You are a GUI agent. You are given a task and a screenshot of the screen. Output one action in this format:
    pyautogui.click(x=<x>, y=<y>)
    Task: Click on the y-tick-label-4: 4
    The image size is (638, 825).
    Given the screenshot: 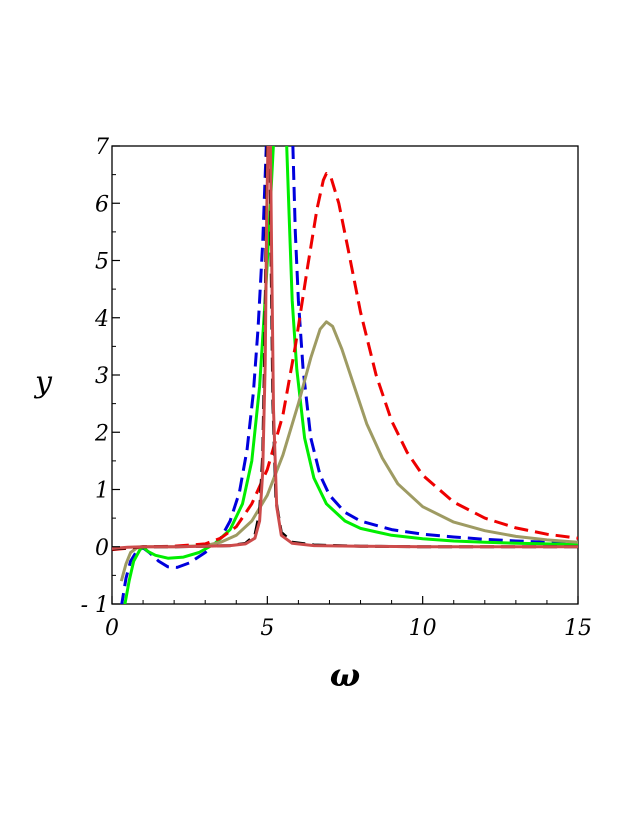 What is the action you would take?
    pyautogui.click(x=101, y=319)
    